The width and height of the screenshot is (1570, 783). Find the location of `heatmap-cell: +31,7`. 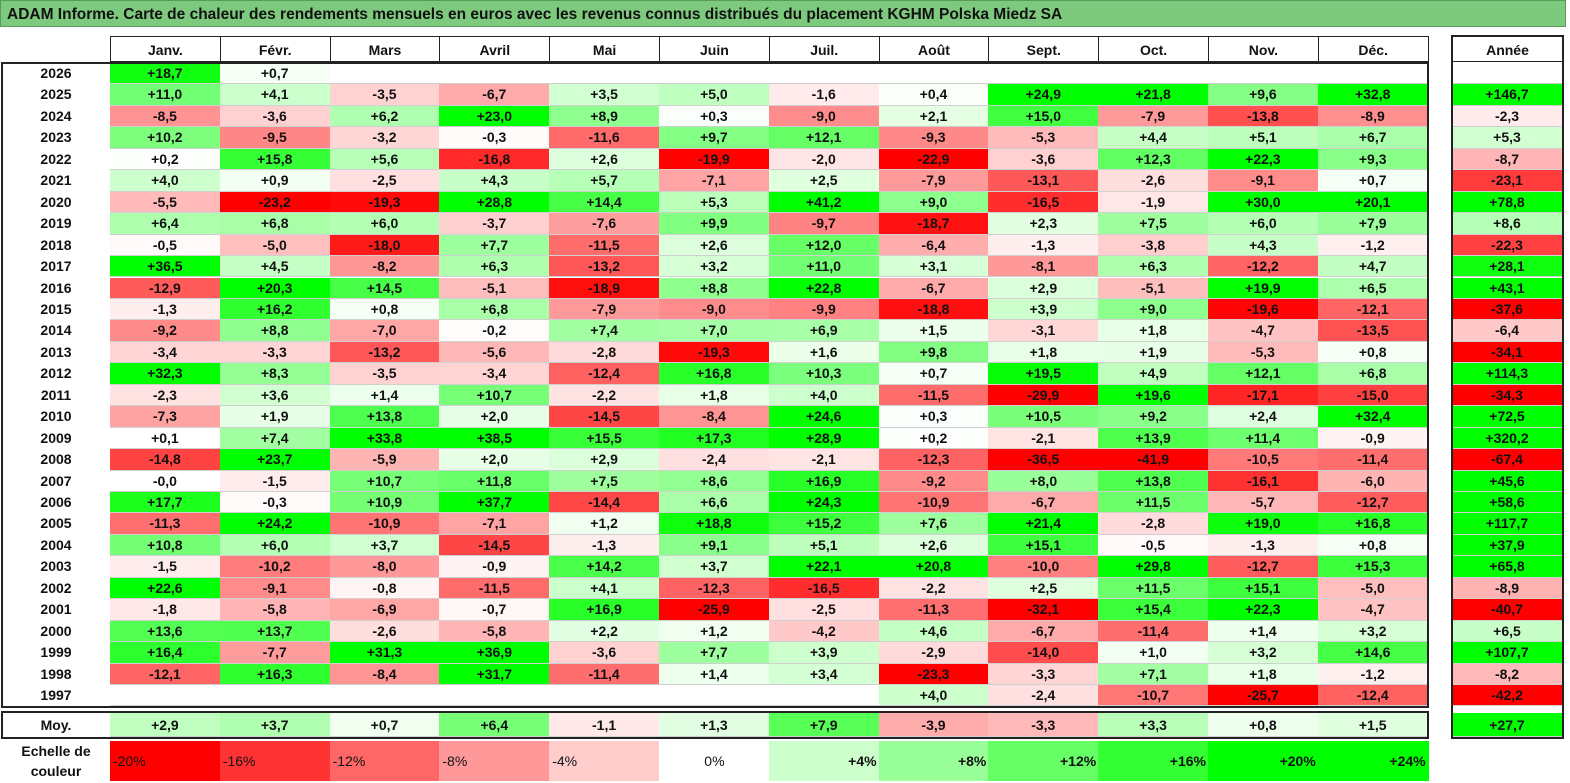

heatmap-cell: +31,7 is located at coordinates (495, 674).